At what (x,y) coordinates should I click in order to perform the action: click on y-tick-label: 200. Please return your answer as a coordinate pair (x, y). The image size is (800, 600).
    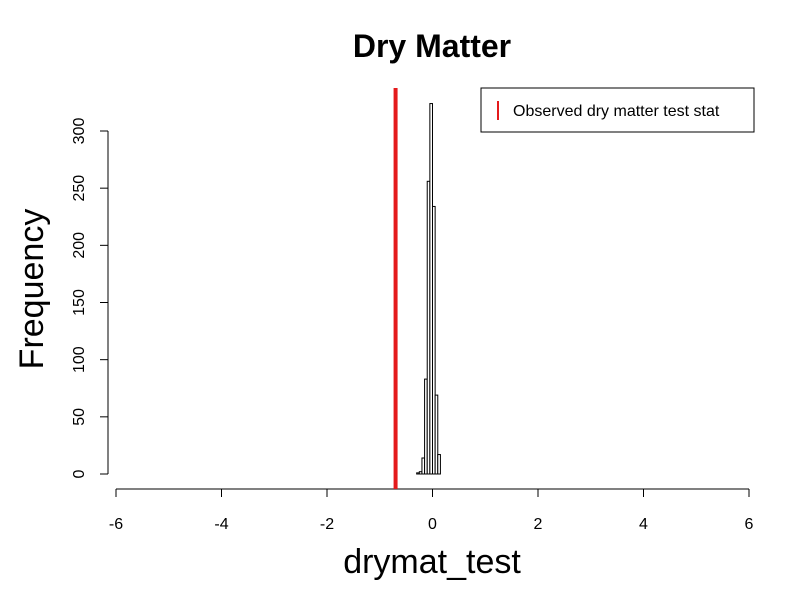
    Looking at the image, I should click on (79, 245).